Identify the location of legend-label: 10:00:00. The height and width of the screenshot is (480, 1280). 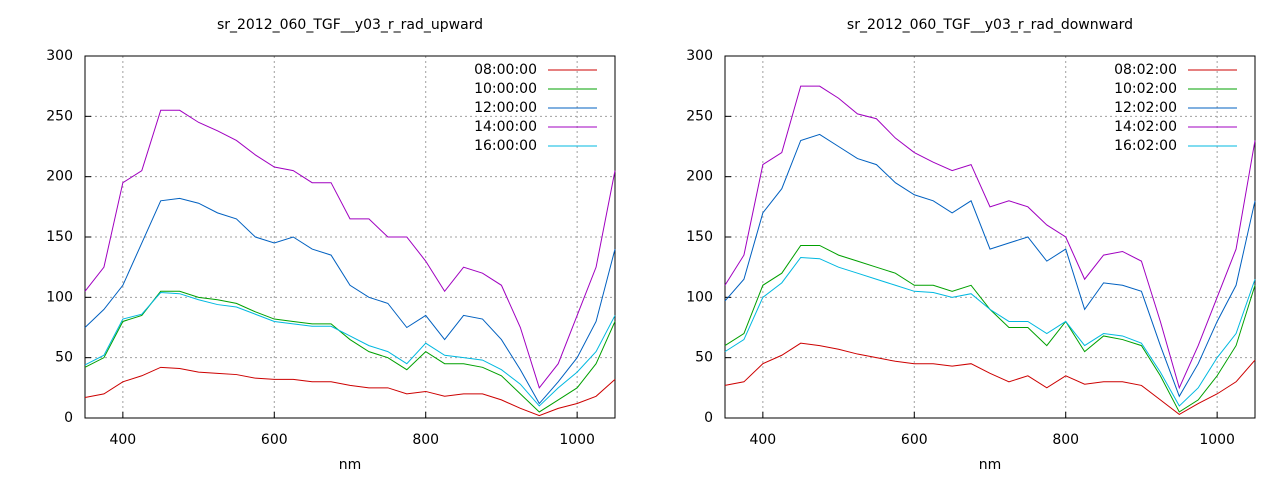
(505, 89).